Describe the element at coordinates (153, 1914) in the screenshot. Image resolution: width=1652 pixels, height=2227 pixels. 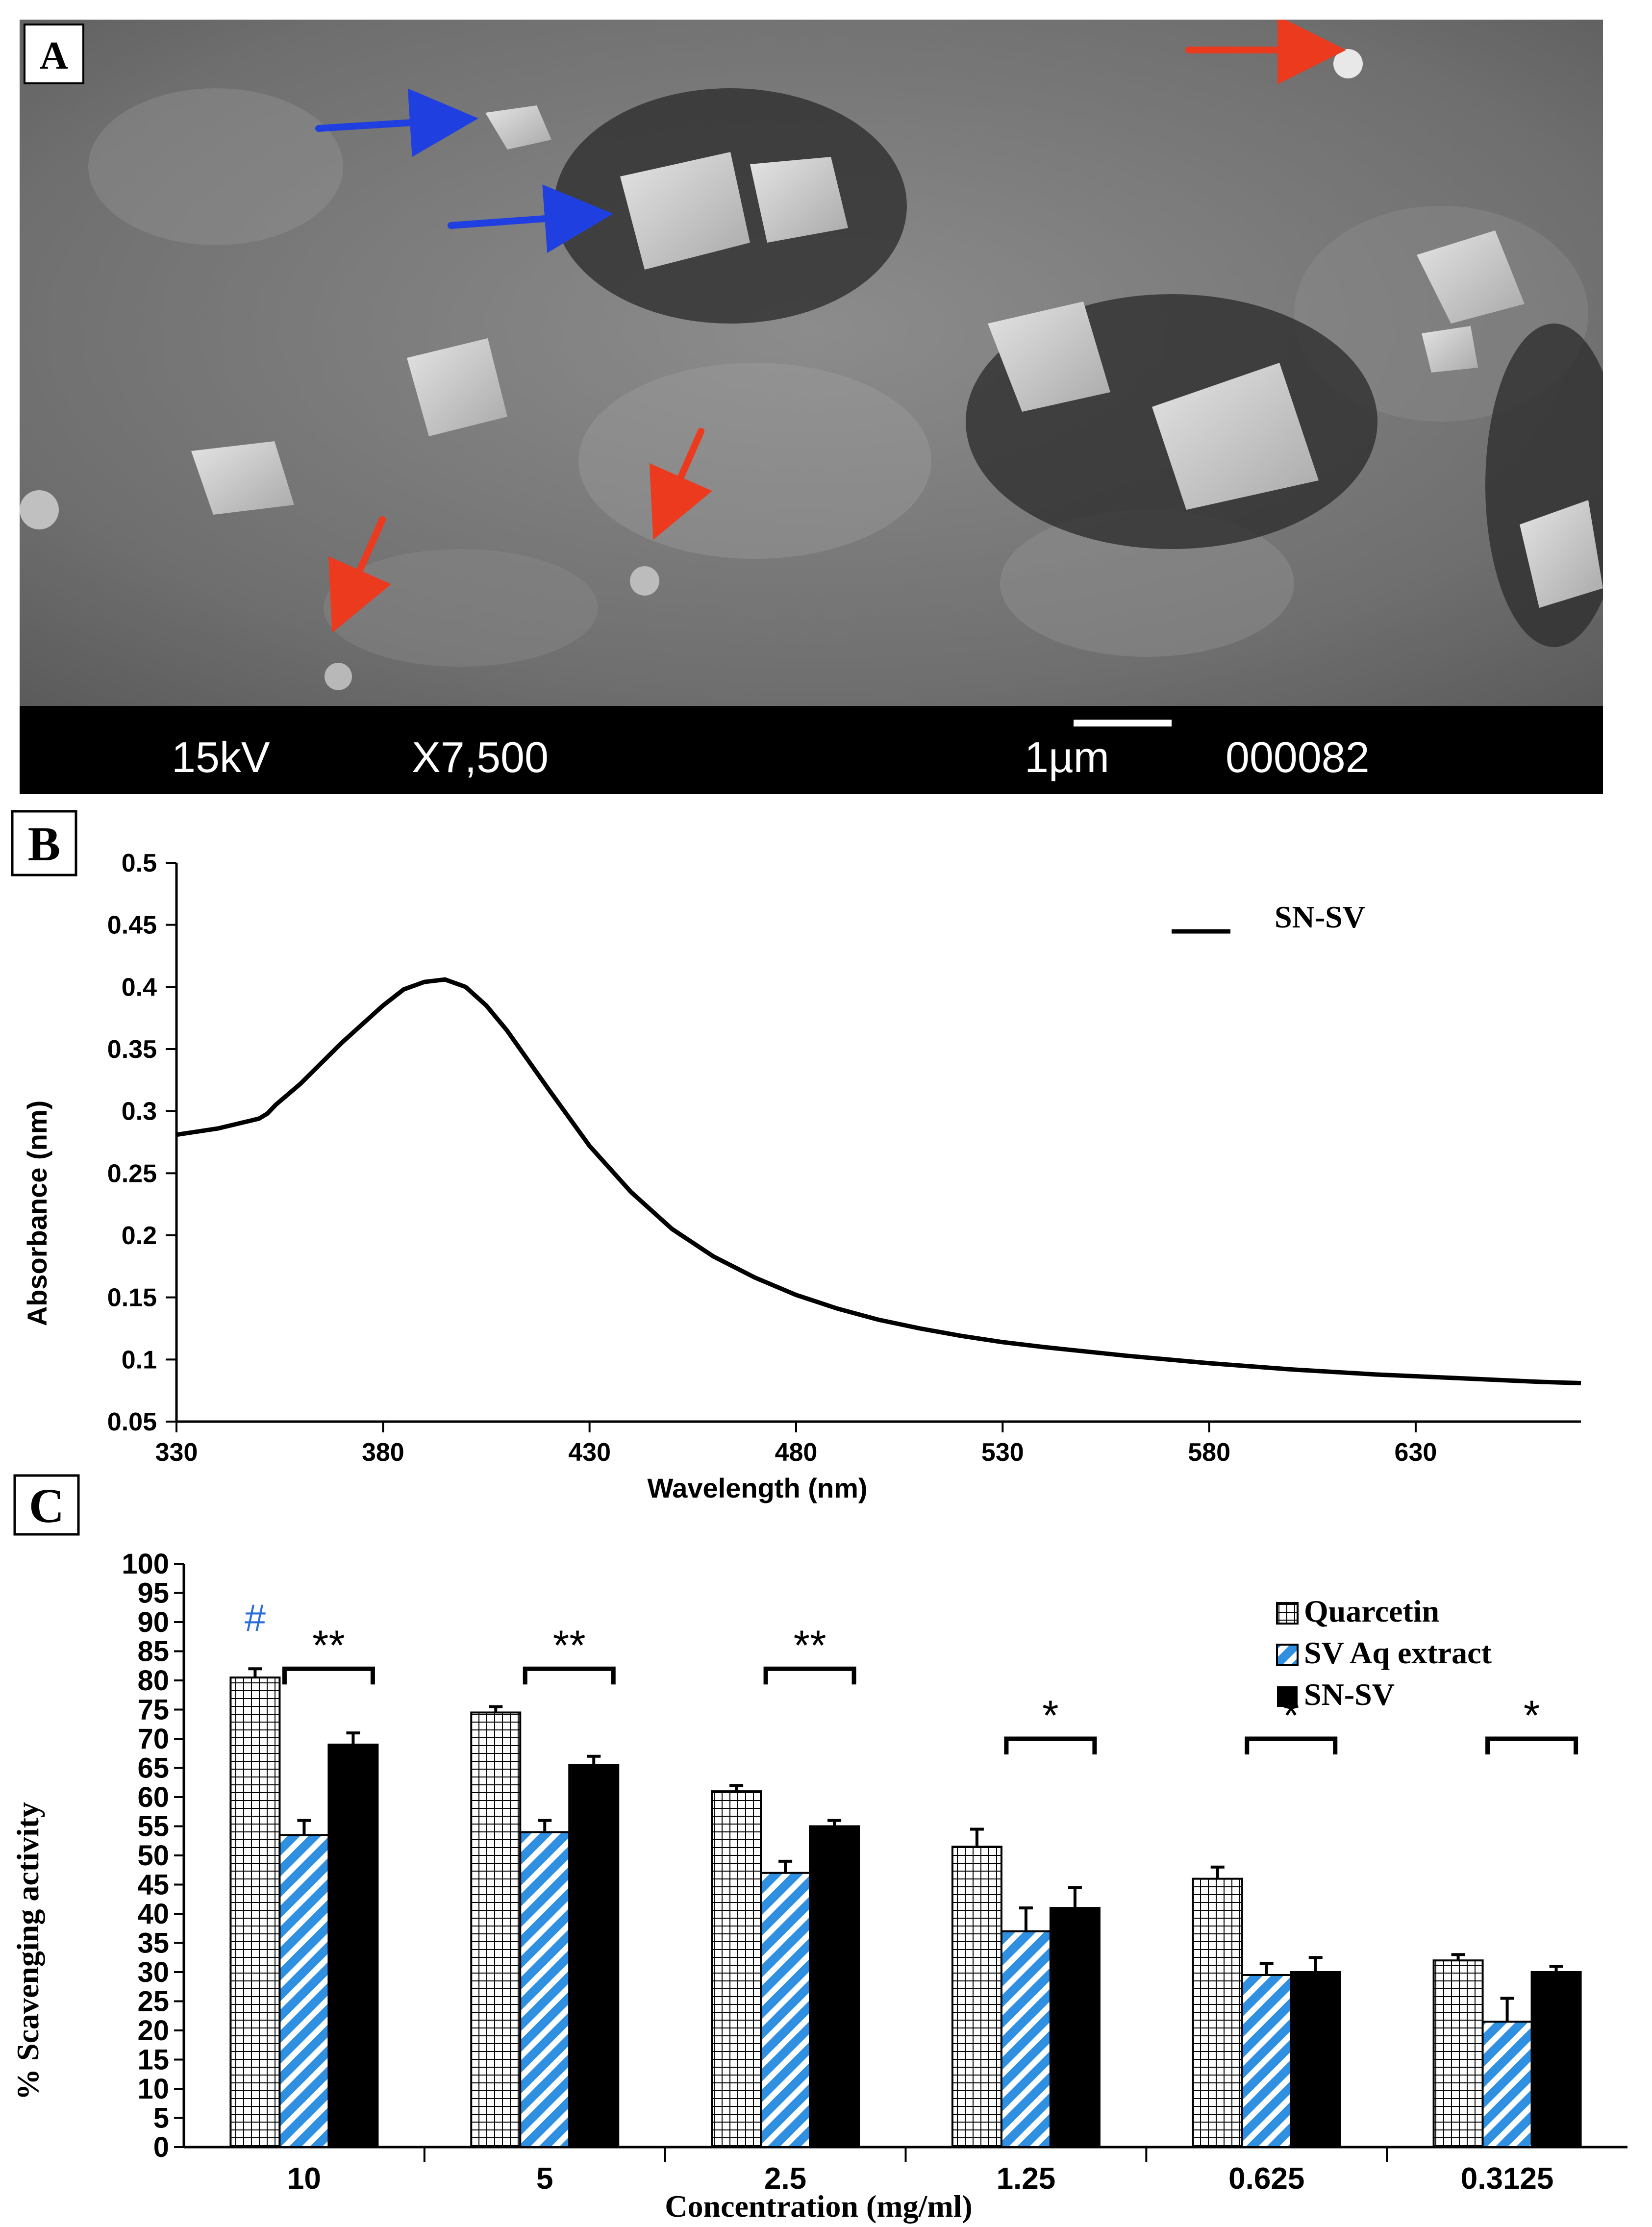
I see `y-tick-label: 40` at that location.